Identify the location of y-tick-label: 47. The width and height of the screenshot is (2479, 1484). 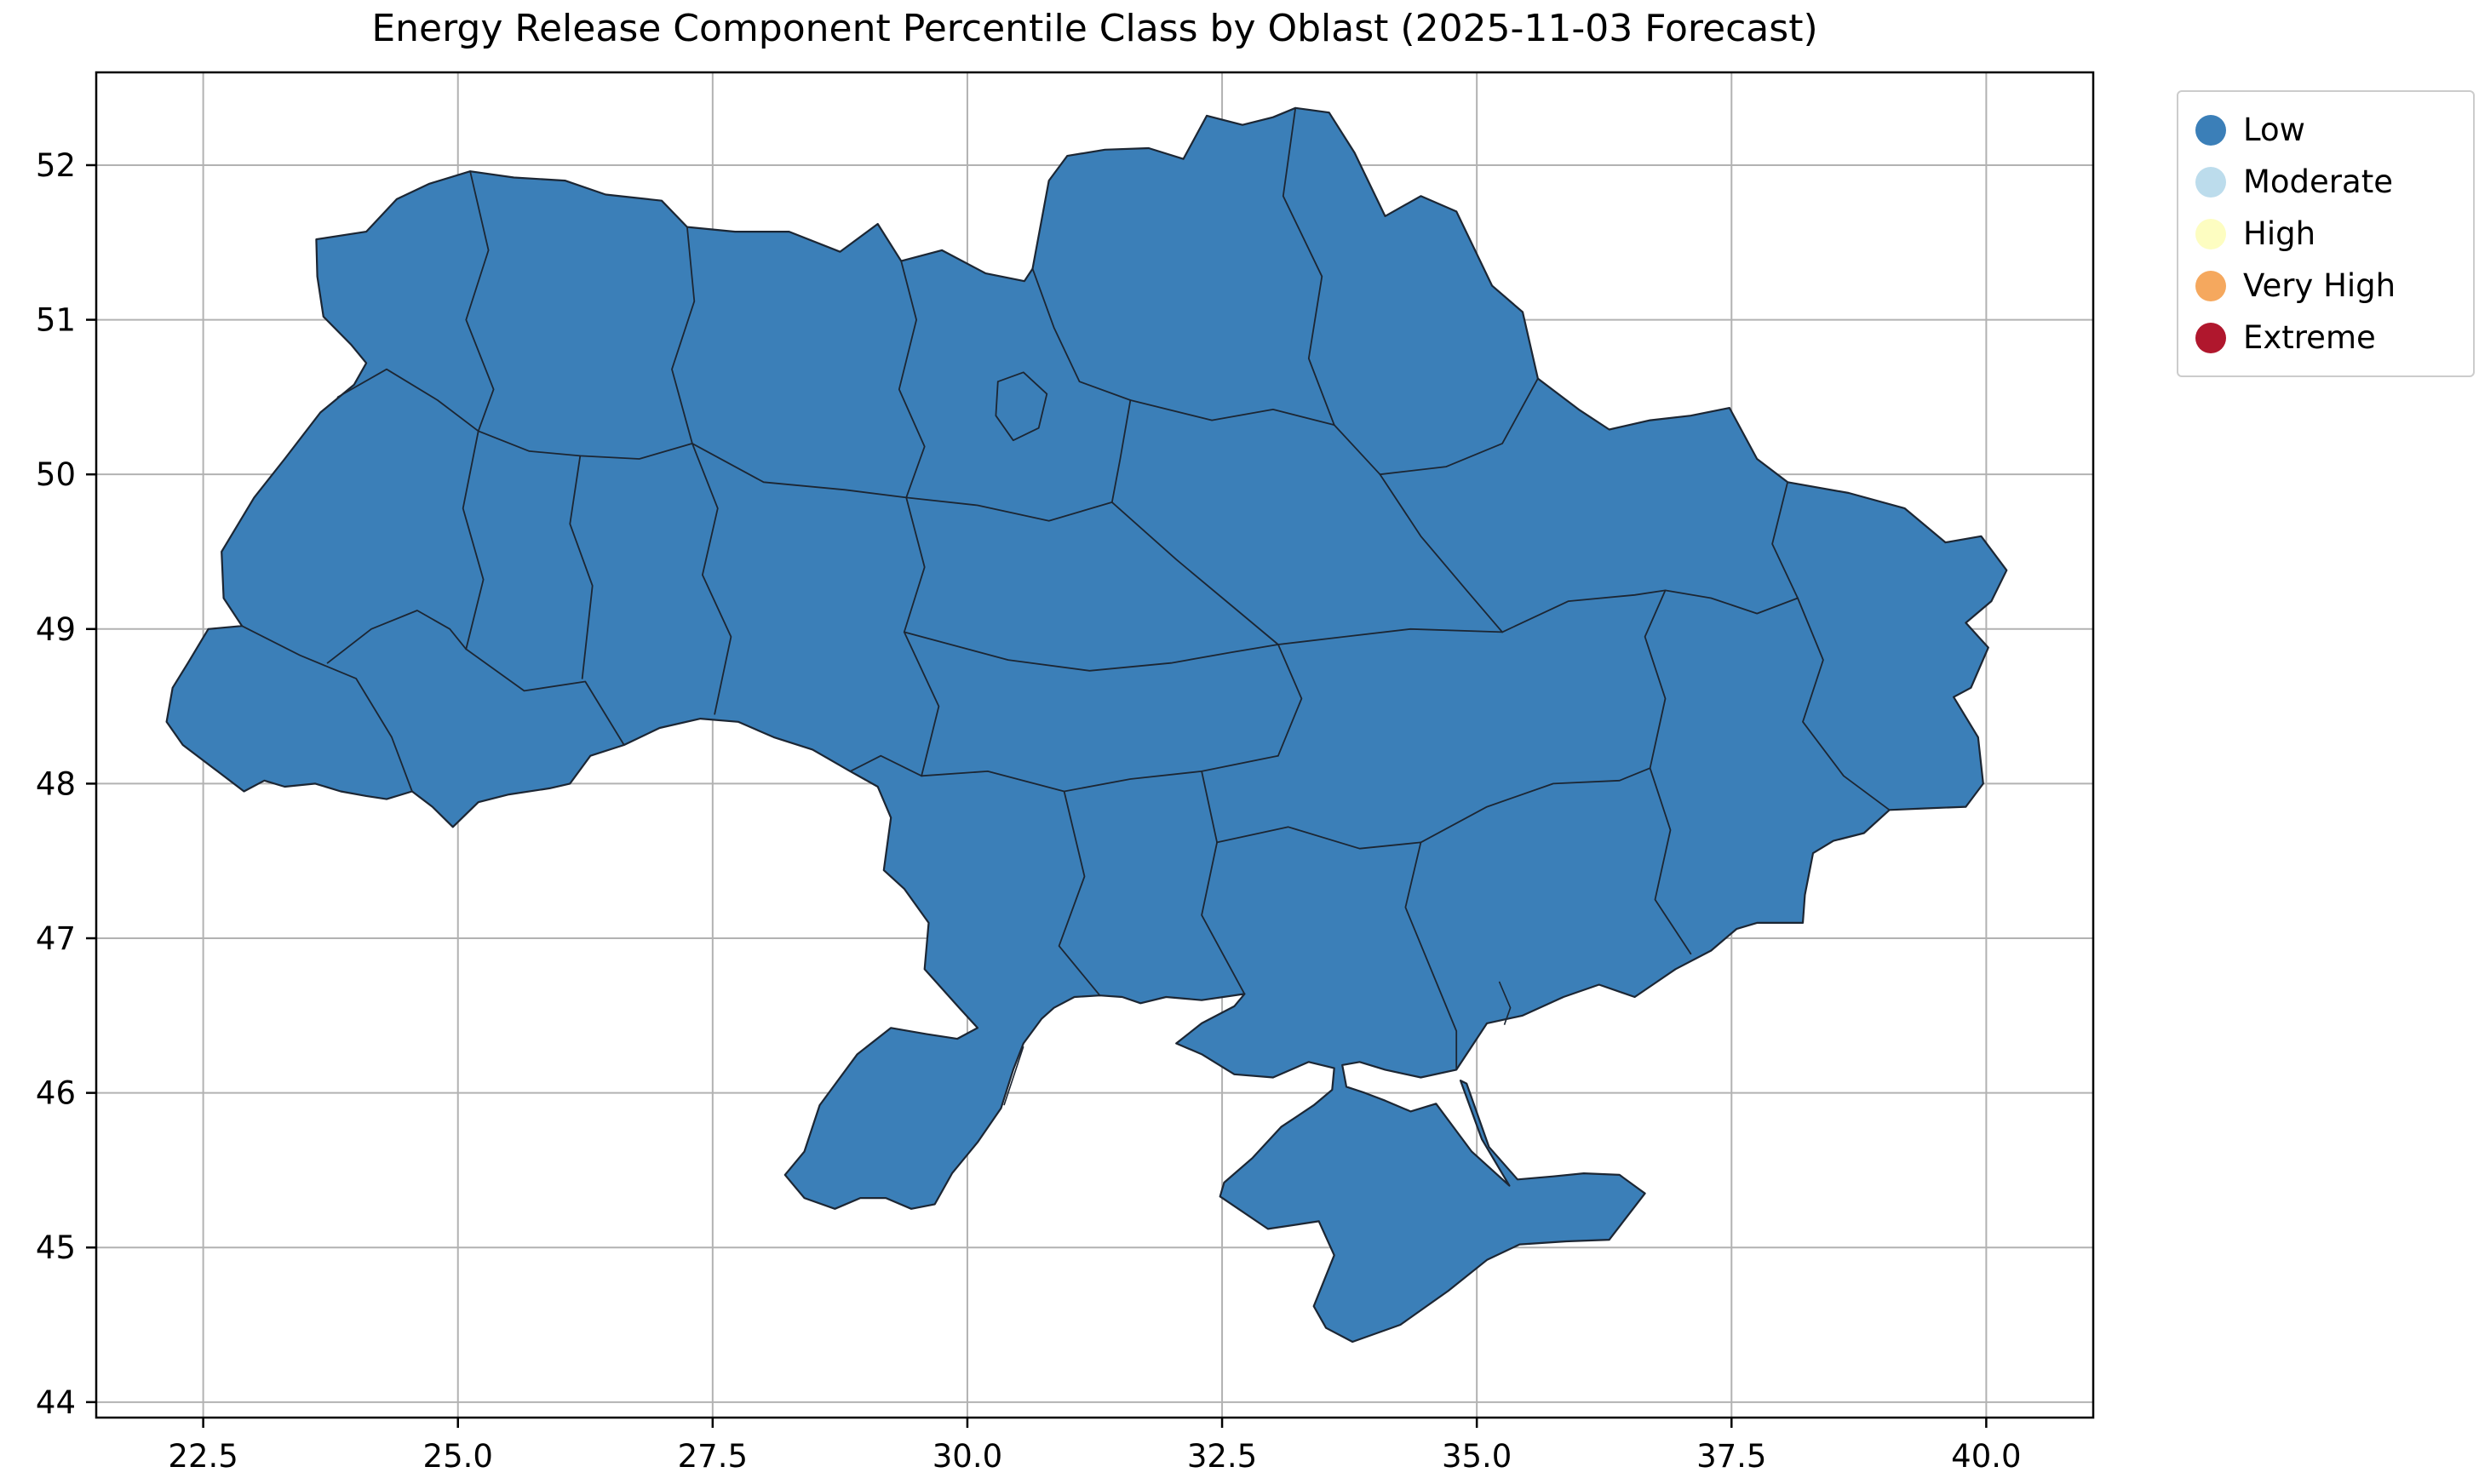
(56, 938).